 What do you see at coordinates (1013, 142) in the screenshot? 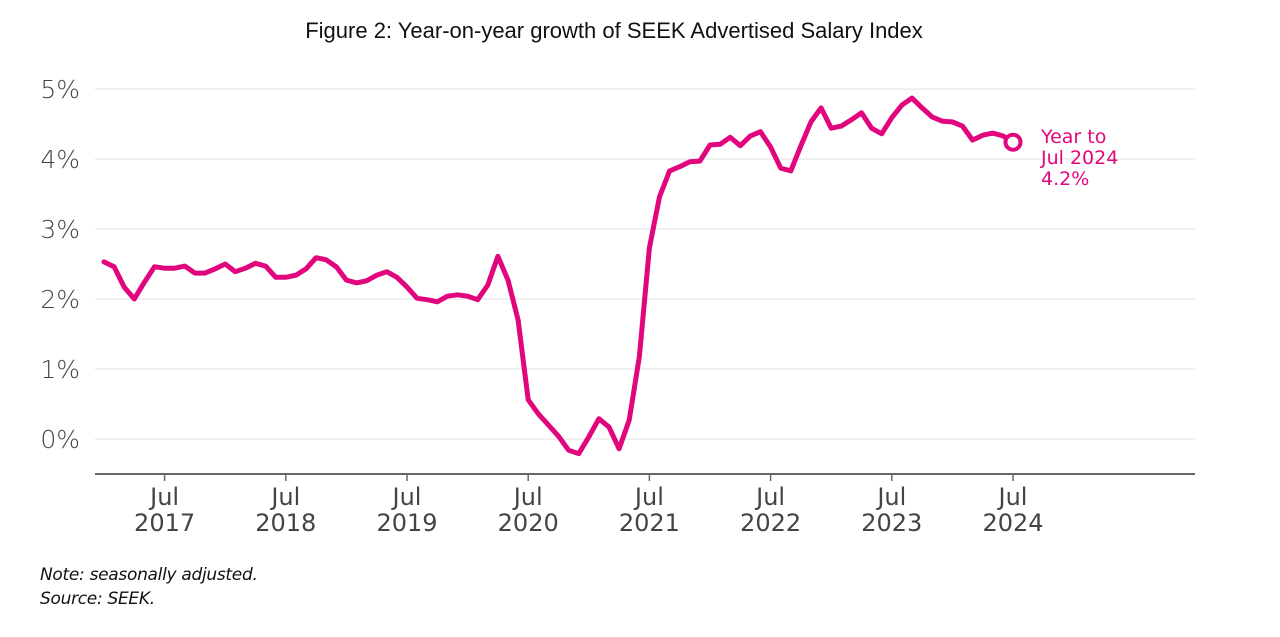
I see `end-point-marker` at bounding box center [1013, 142].